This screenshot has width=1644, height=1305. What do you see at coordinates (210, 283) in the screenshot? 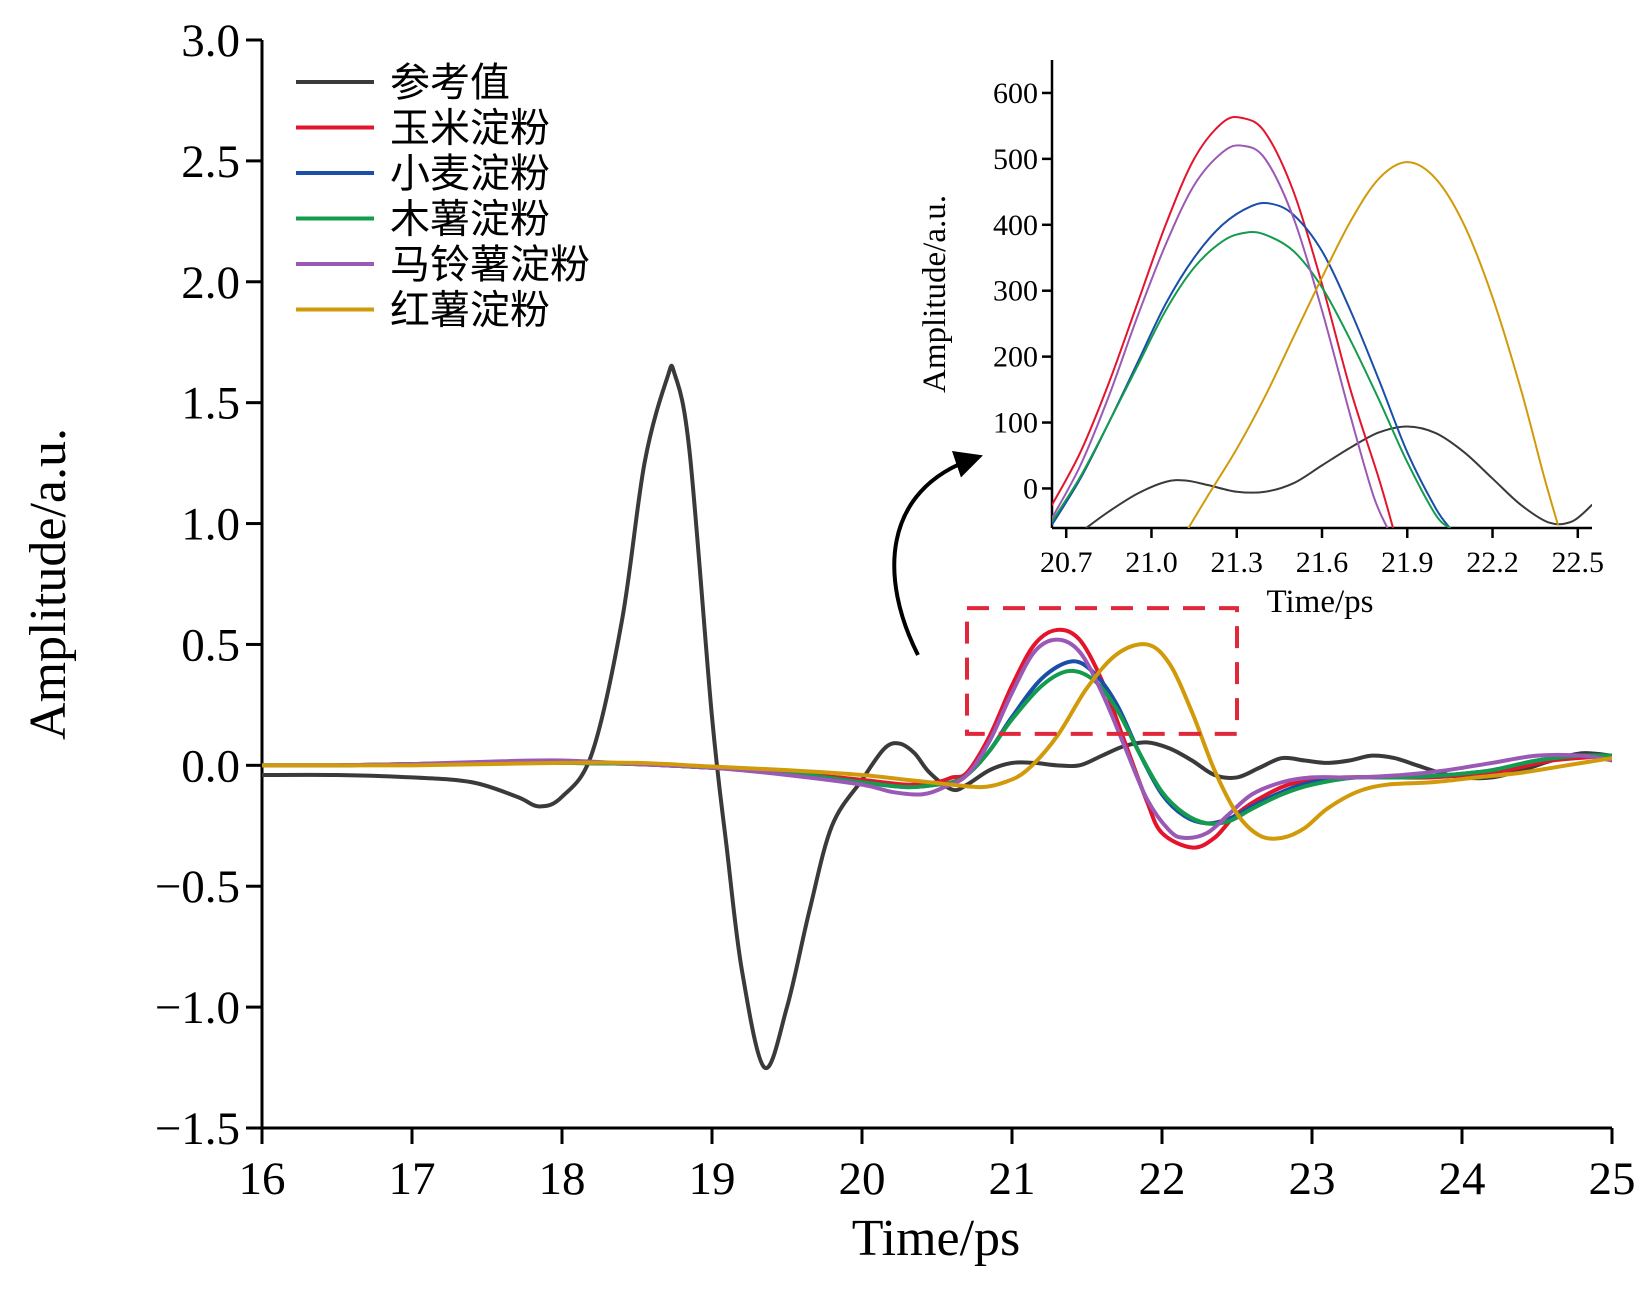
I see `main-y-tick-label: 2.0` at bounding box center [210, 283].